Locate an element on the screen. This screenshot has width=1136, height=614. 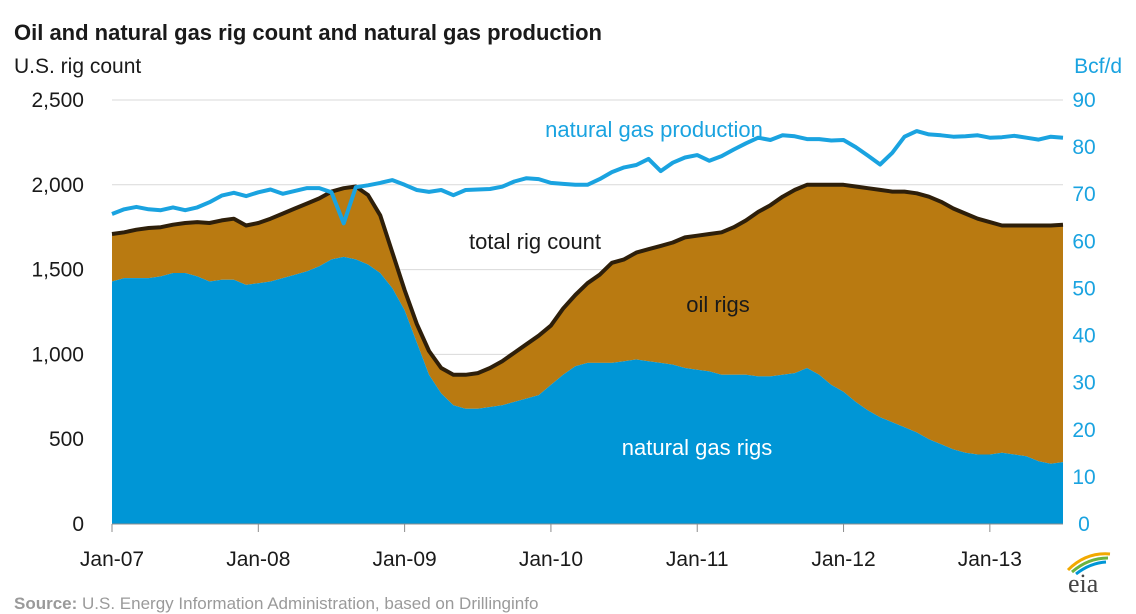
x-axis-tick-label: Jan-10 is located at coordinates (551, 559).